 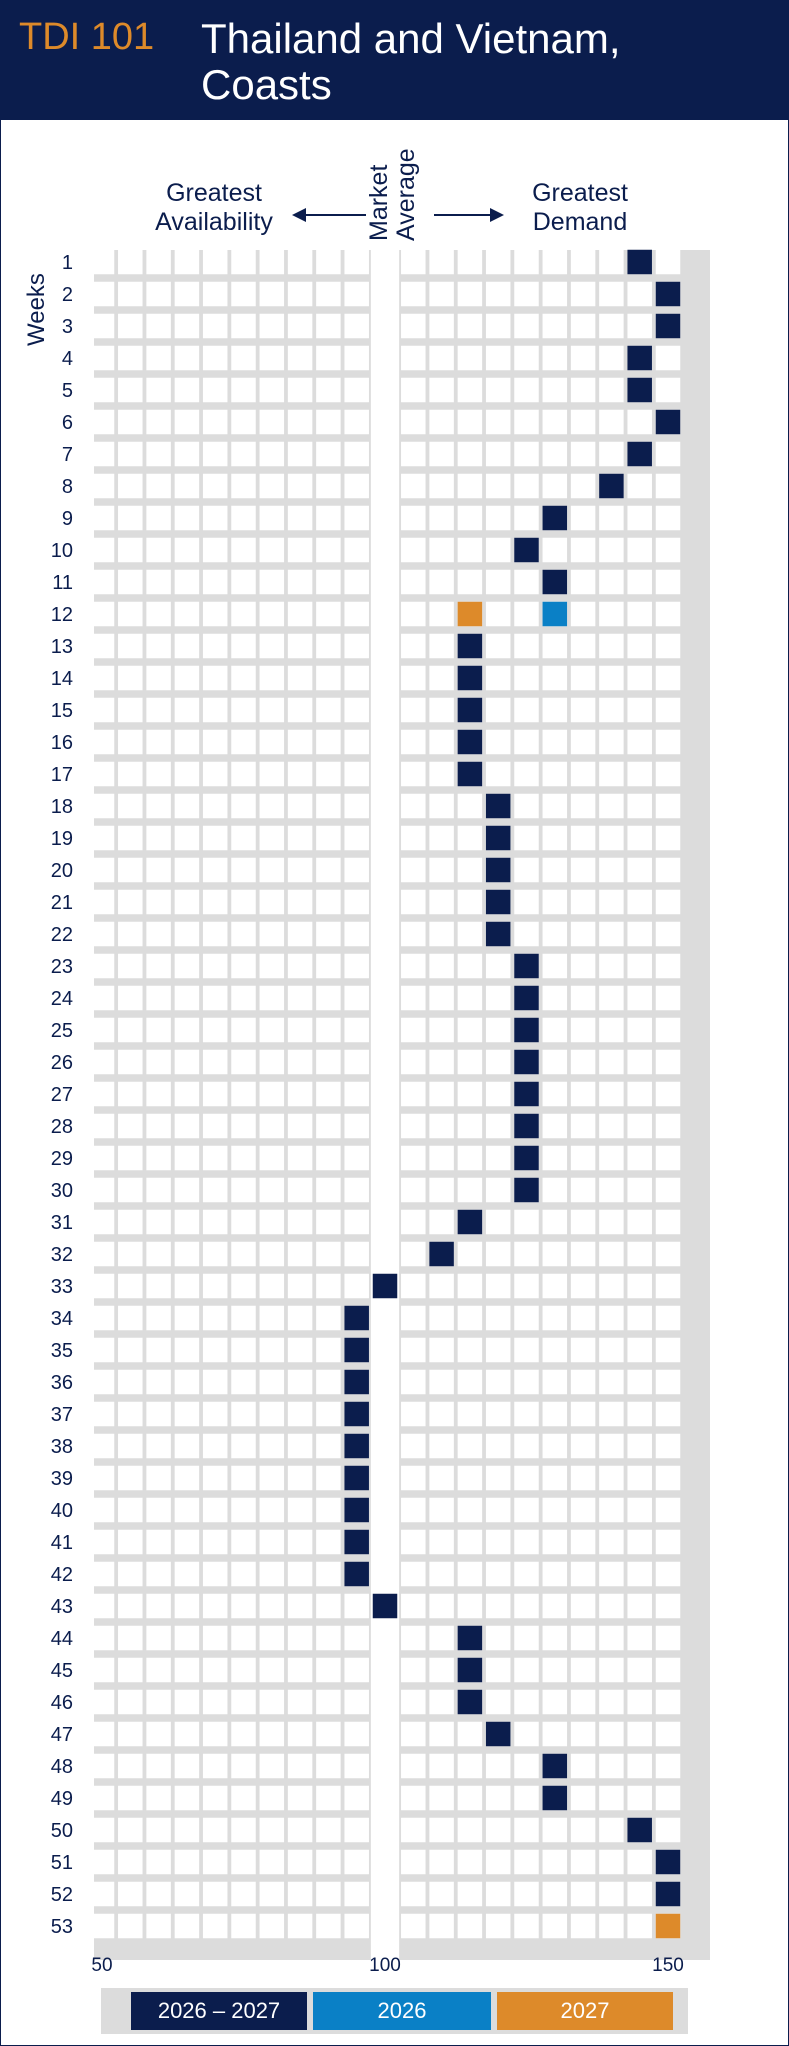 What do you see at coordinates (402, 2011) in the screenshot?
I see `legend-2026: 2026` at bounding box center [402, 2011].